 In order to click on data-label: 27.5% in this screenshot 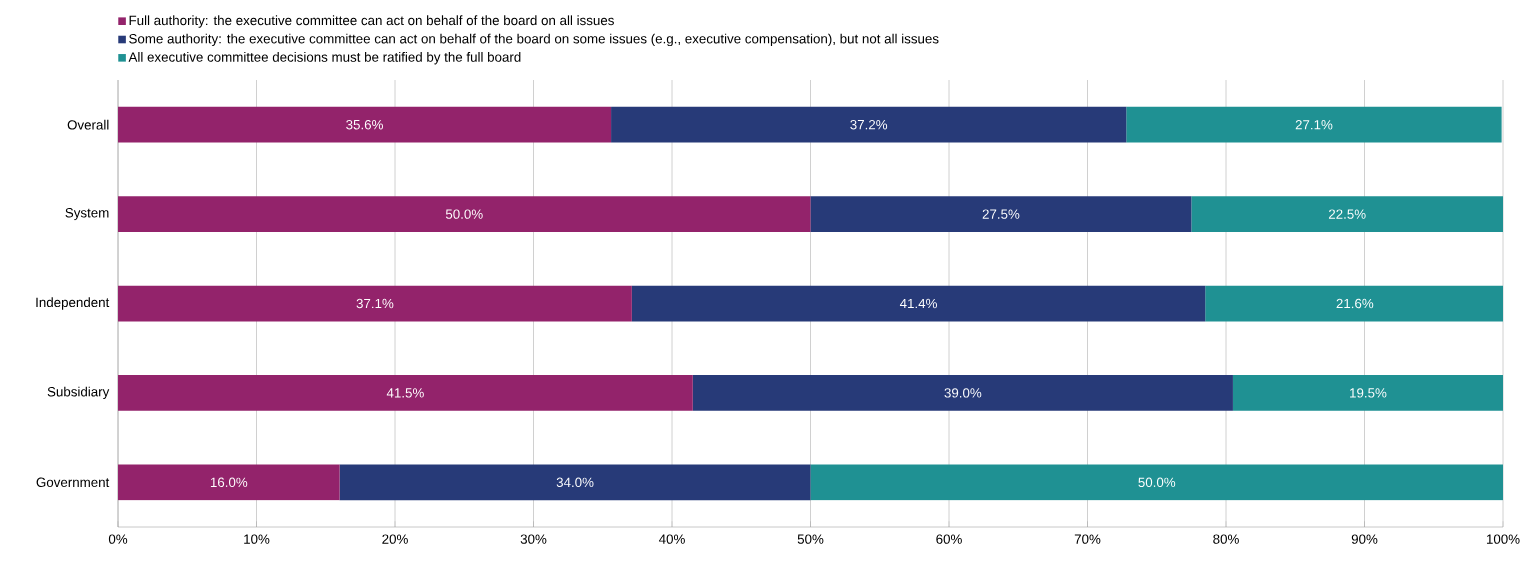, I will do `click(1001, 214)`.